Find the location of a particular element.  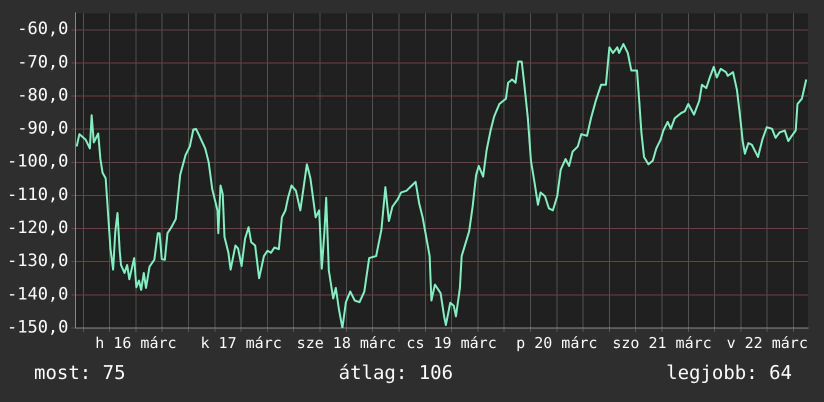

text: átlag: 106 is located at coordinates (396, 373).